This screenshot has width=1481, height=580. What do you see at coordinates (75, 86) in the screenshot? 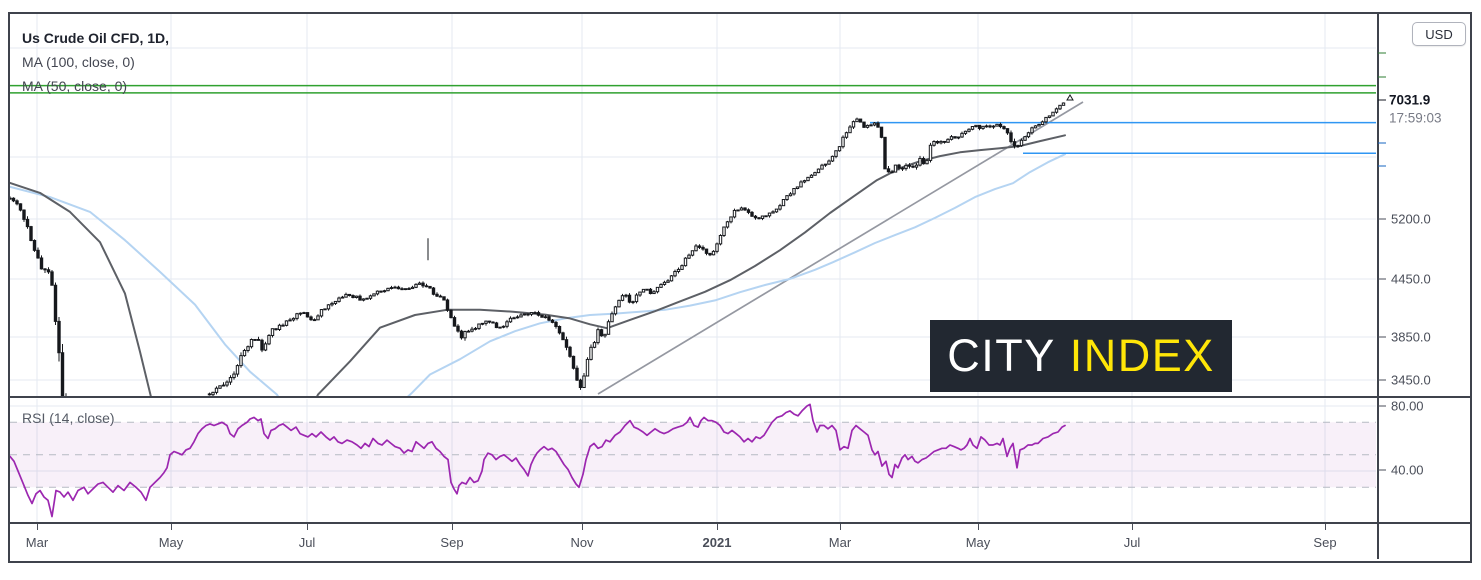
I see `legend-ma50: MA (50, close, 0)` at bounding box center [75, 86].